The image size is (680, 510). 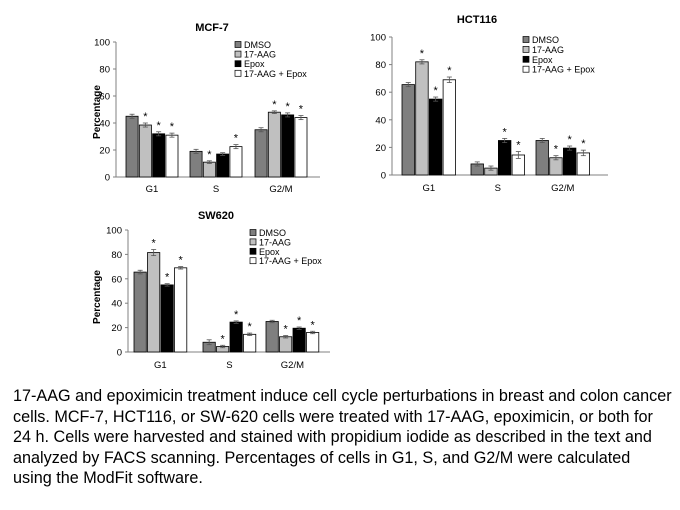 What do you see at coordinates (257, 45) in the screenshot?
I see `chart-1-legend-label: DMSO` at bounding box center [257, 45].